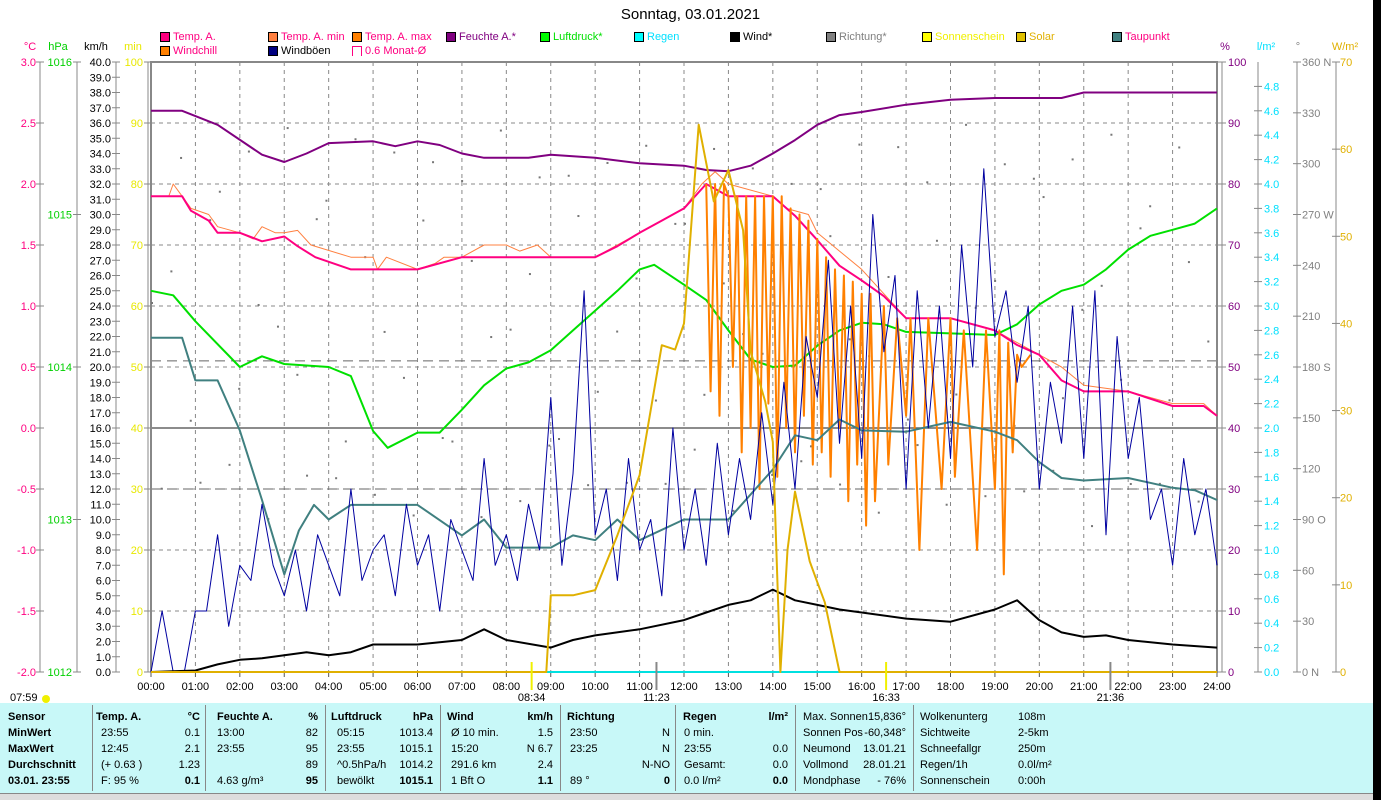  I want to click on axis-tick-label: 5.0, so click(103, 597).